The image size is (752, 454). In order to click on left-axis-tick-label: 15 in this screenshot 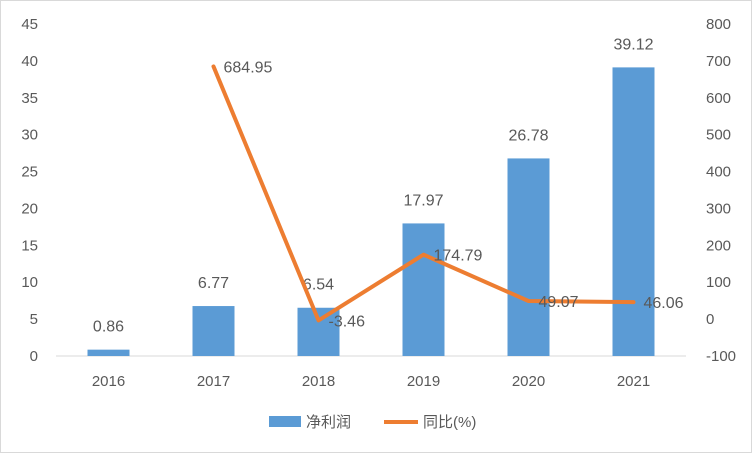, I will do `click(29, 245)`.